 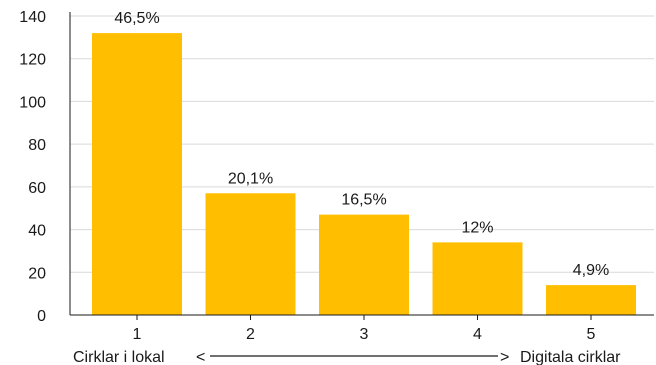 I want to click on y-tick-label: 100, so click(x=32, y=102).